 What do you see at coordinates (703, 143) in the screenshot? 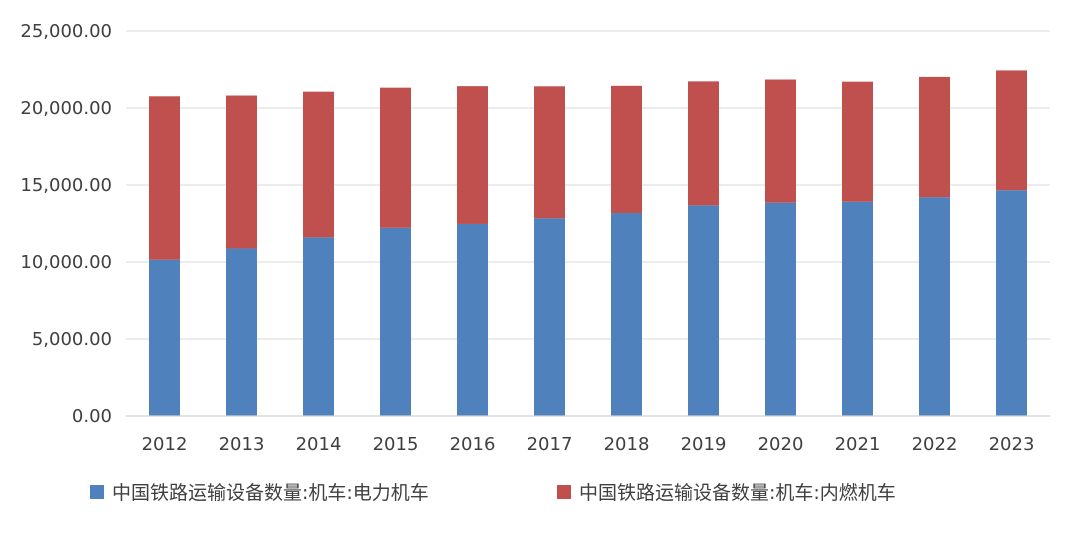
I see `bar-2019-diesel` at bounding box center [703, 143].